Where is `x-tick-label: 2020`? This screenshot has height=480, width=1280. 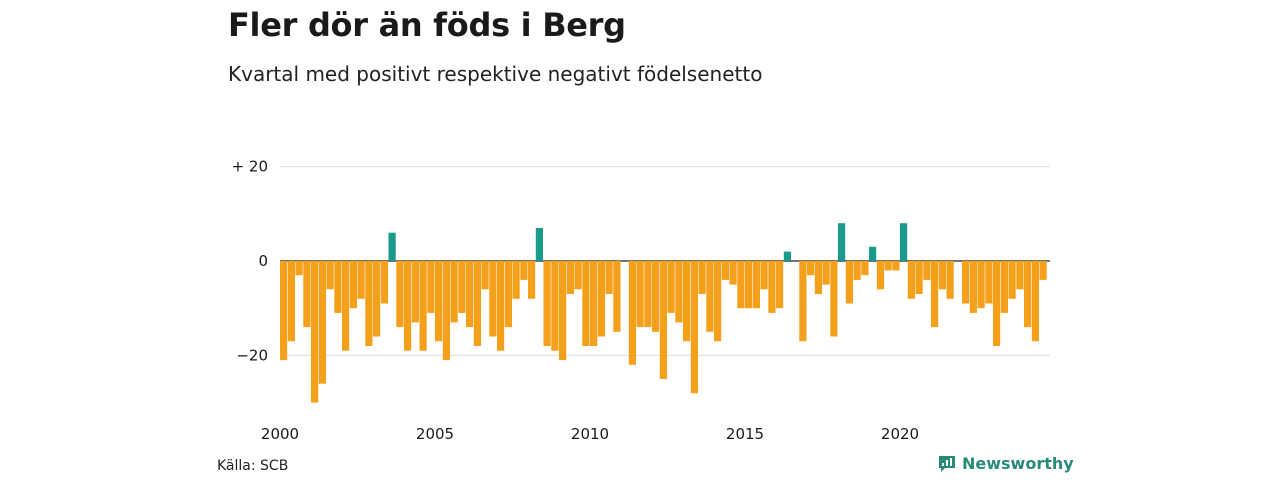
x-tick-label: 2020 is located at coordinates (900, 434).